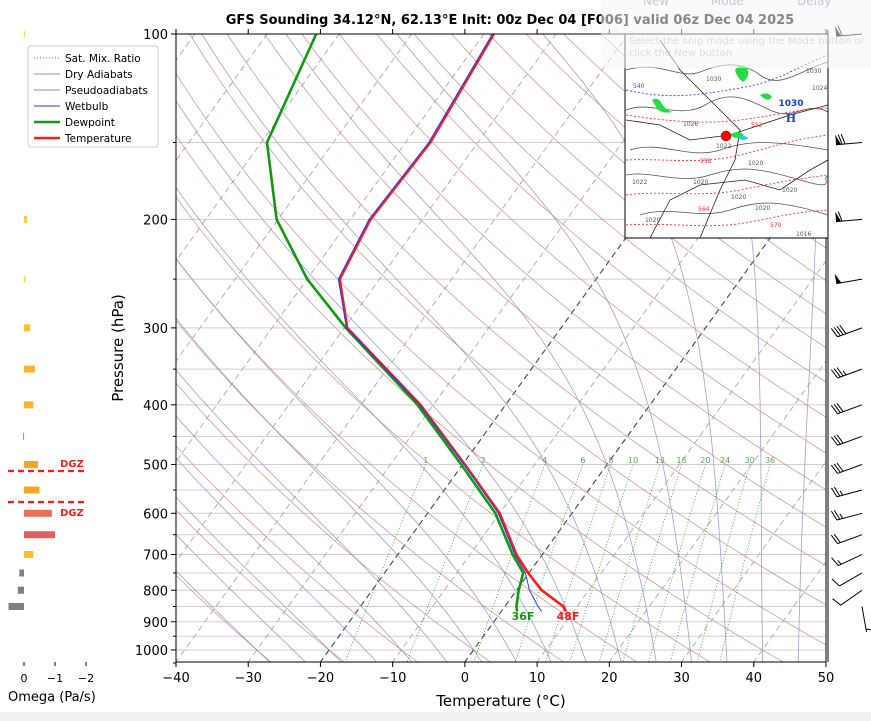  What do you see at coordinates (776, 225) in the screenshot?
I see `map-contour-label: 570` at bounding box center [776, 225].